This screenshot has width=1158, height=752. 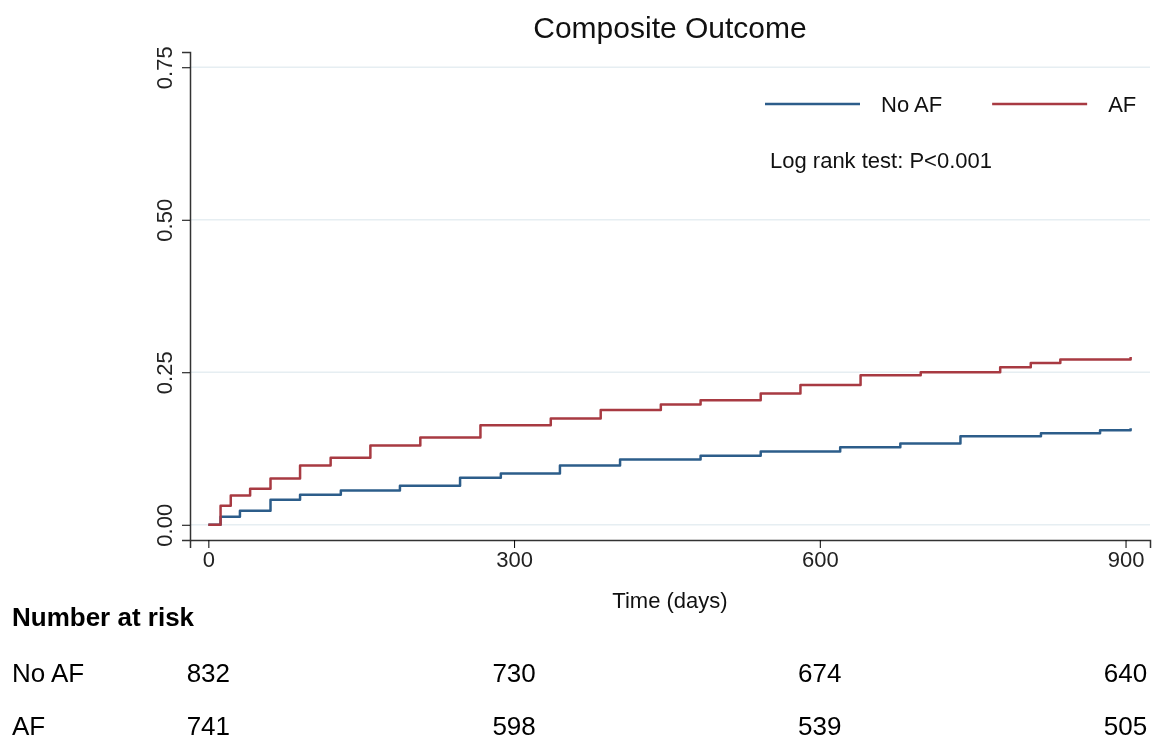 What do you see at coordinates (103, 617) in the screenshot?
I see `text: Number at risk` at bounding box center [103, 617].